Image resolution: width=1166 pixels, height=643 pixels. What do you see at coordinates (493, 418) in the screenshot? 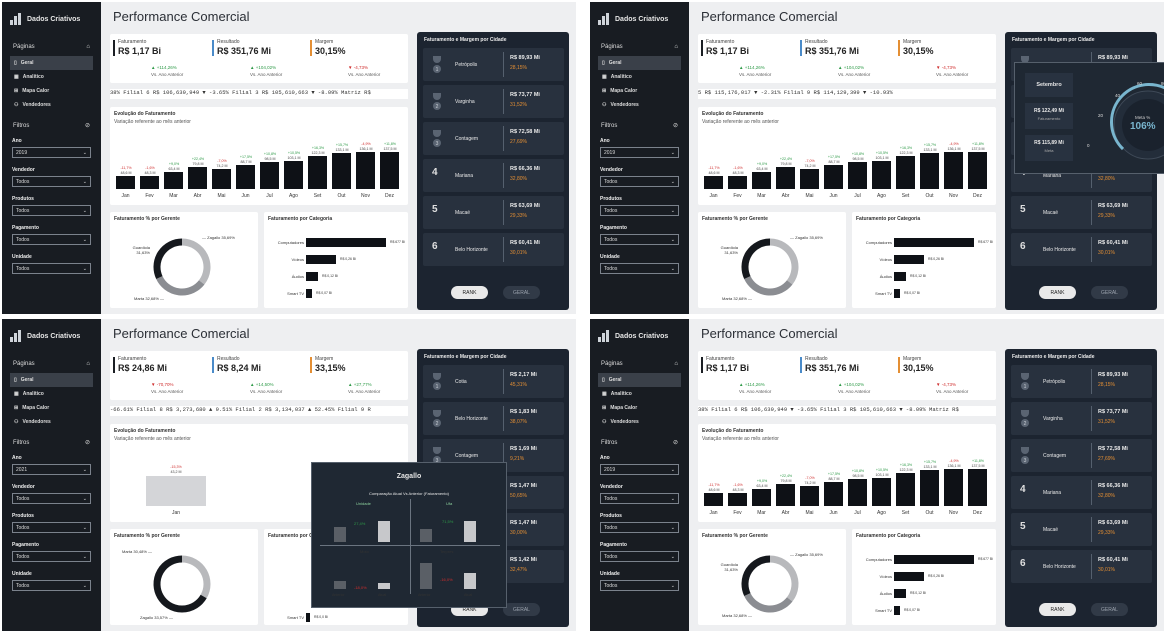
I see `city-row: 2 Belo Horizonte R$ 1,83 Mi 38,07%` at bounding box center [493, 418].